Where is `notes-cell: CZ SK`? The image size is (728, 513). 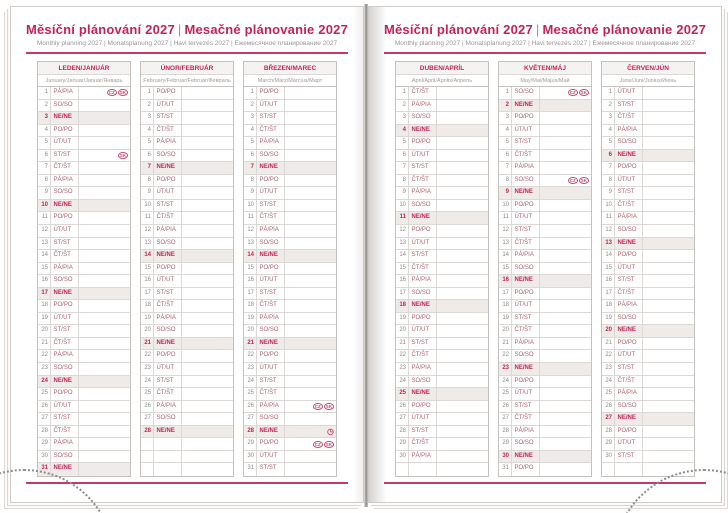 notes-cell: CZ SK is located at coordinates (310, 407).